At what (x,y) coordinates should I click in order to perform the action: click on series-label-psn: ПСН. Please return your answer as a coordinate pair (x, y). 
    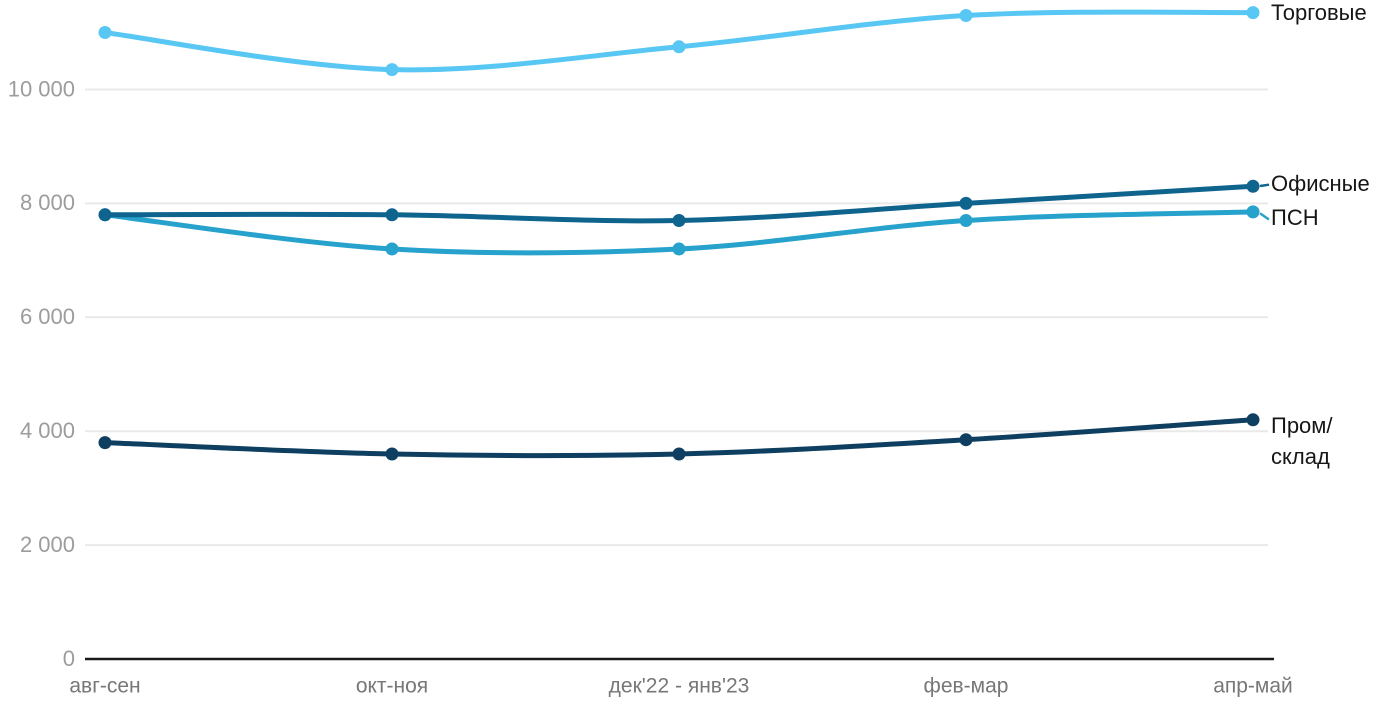
    Looking at the image, I should click on (1295, 217).